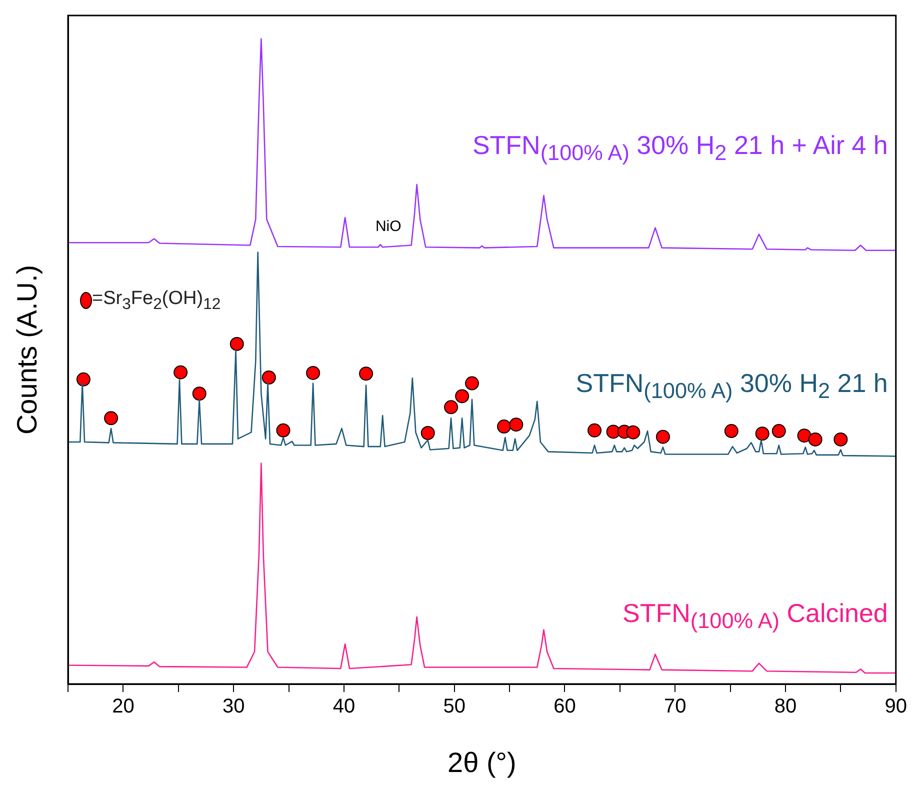  I want to click on x-tick-label: 30, so click(233, 707).